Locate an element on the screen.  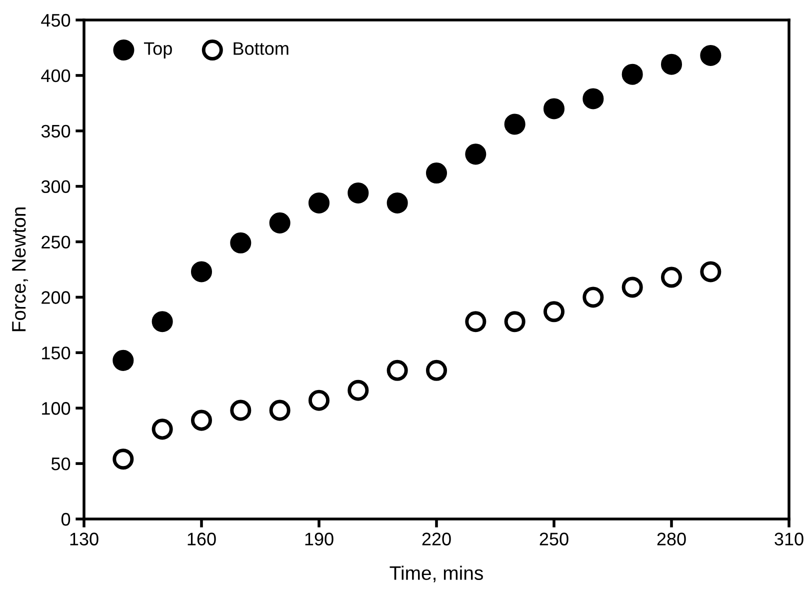
y-tick-label: 250 is located at coordinates (56, 242).